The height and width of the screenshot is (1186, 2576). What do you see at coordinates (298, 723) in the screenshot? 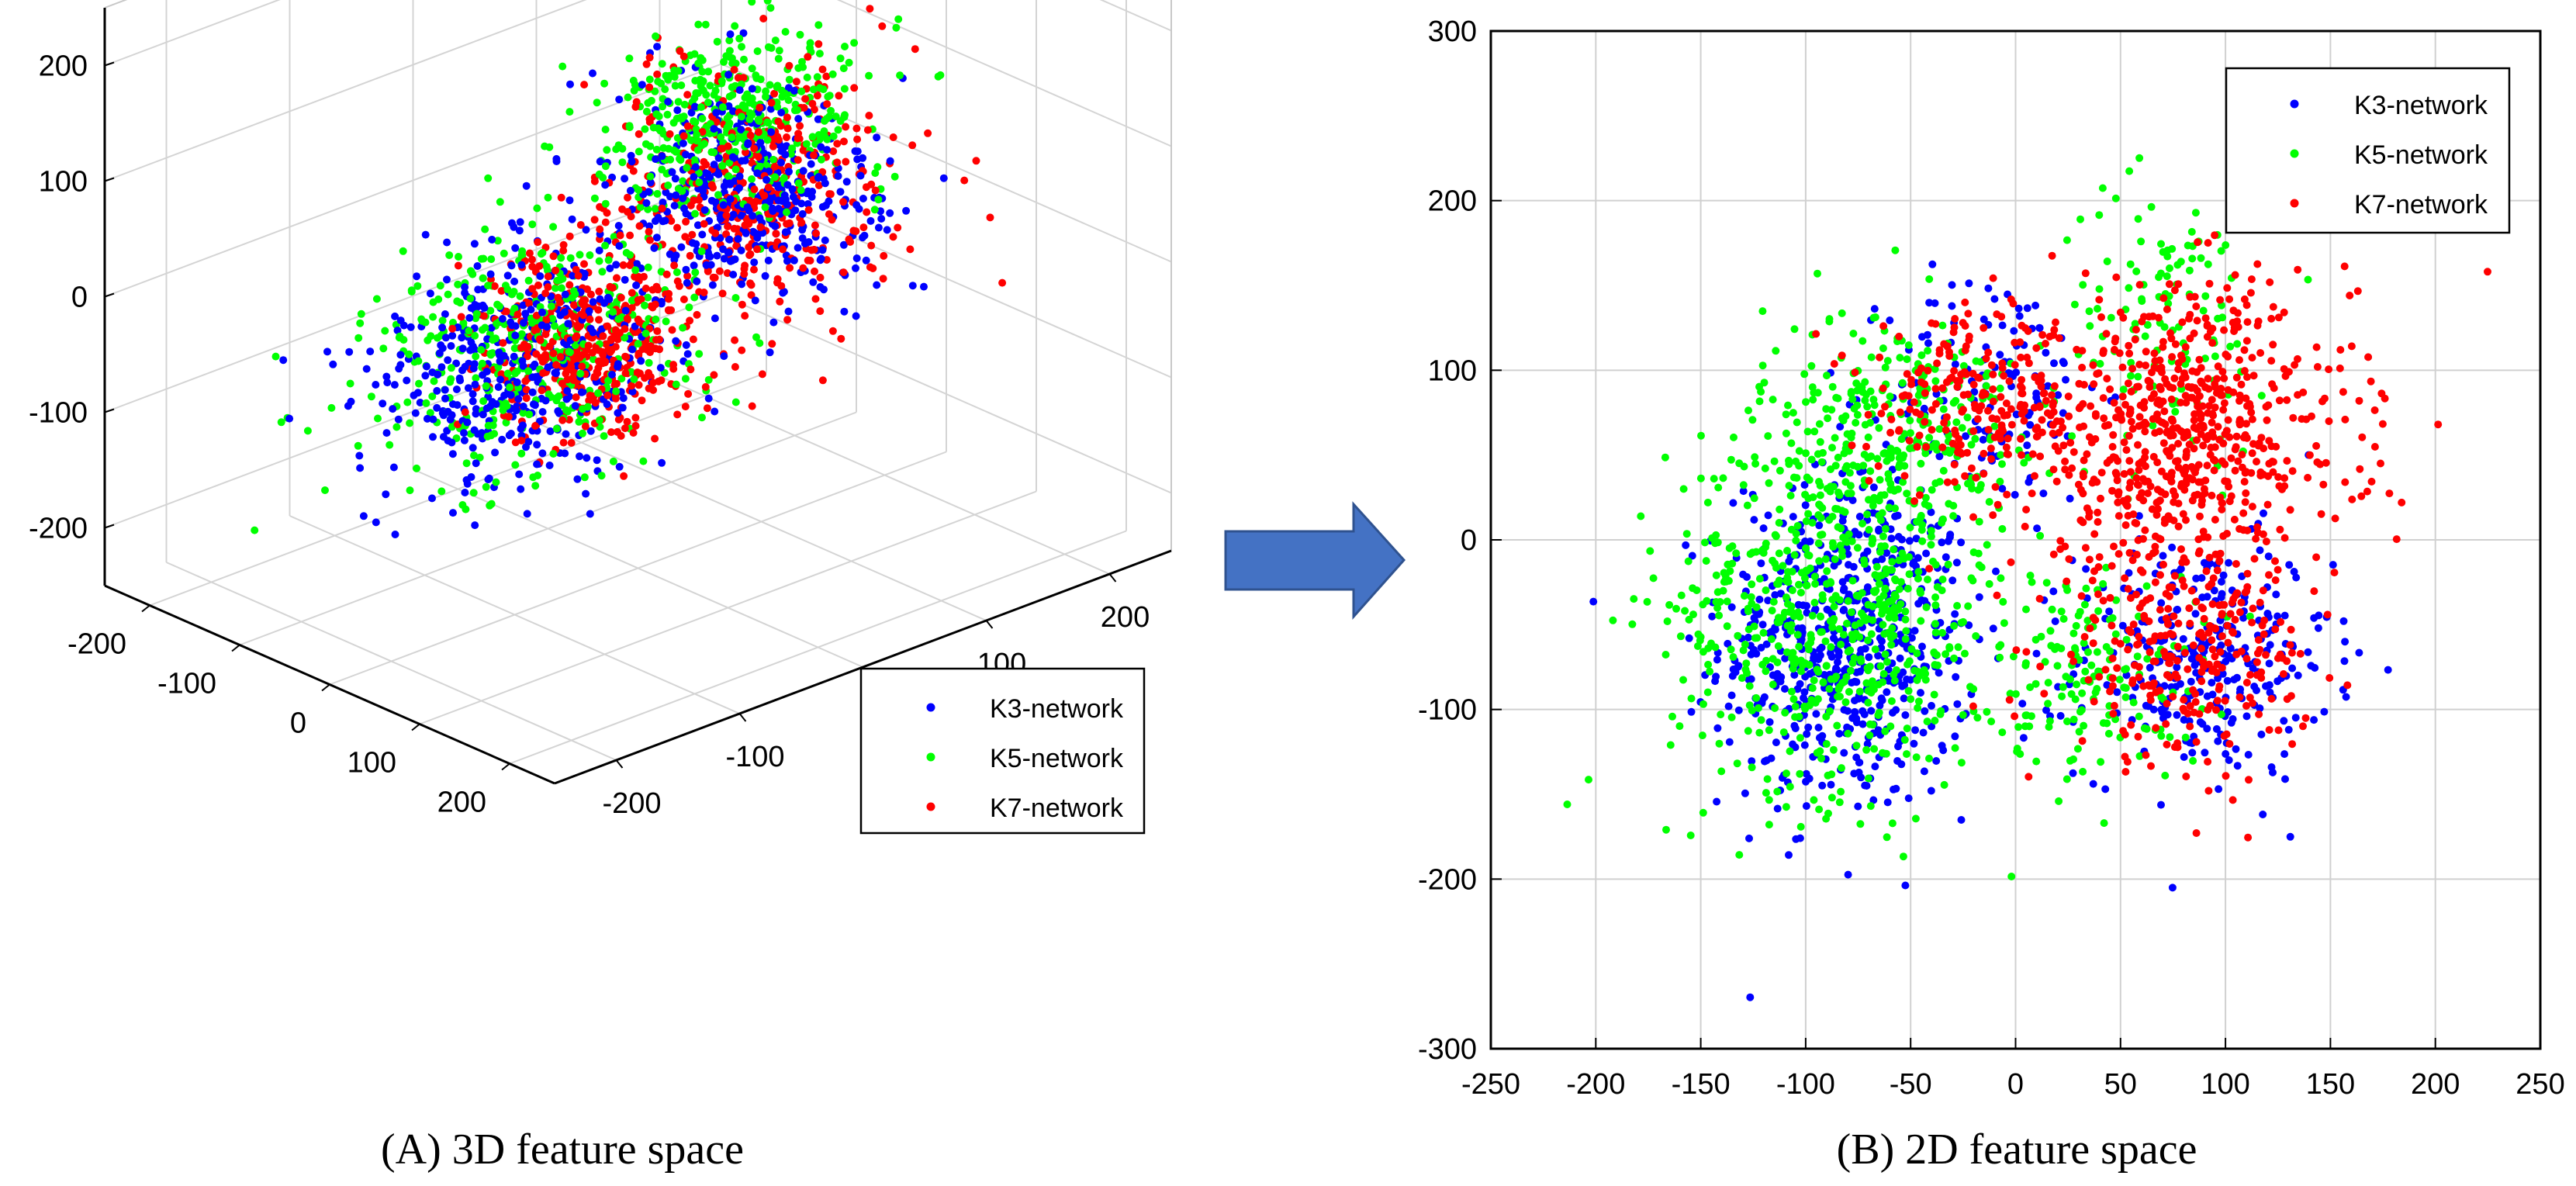
I see `x-tick-label: 0` at bounding box center [298, 723].